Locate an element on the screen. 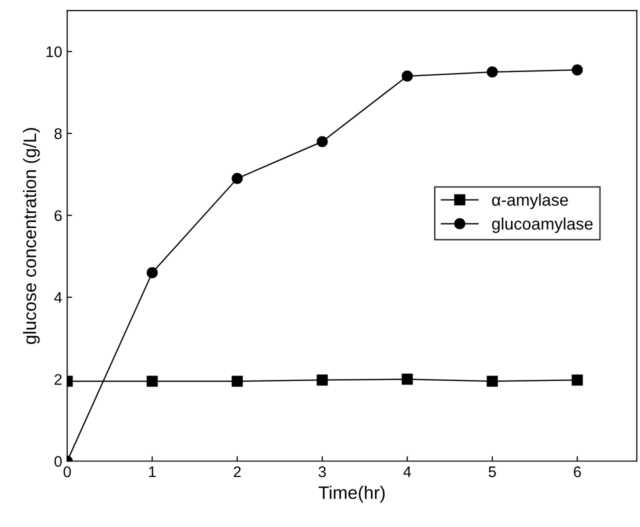 The height and width of the screenshot is (527, 640). legend-label: glucoamylase is located at coordinates (542, 225).